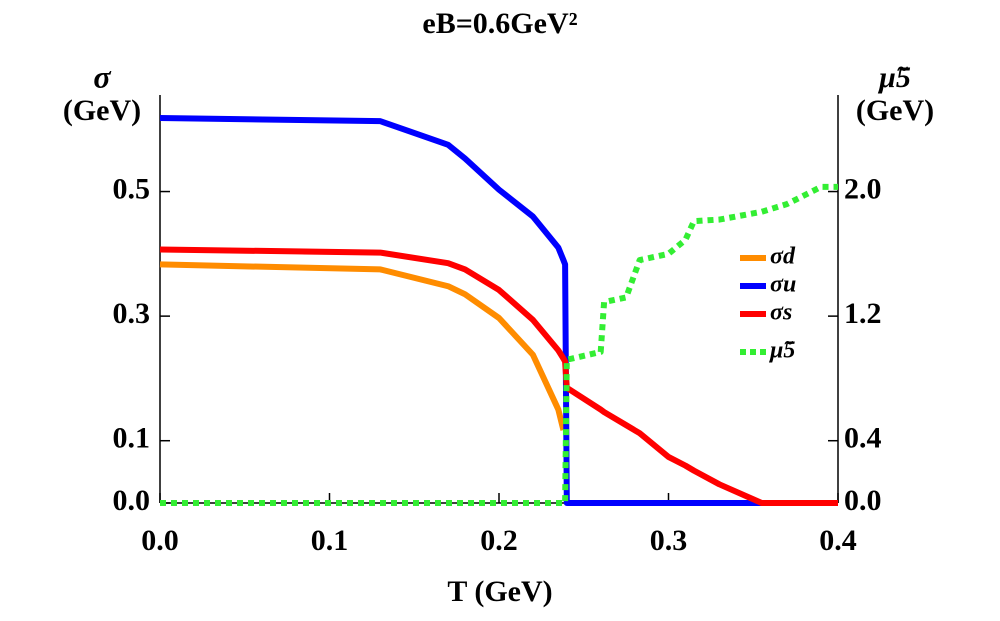 The height and width of the screenshot is (621, 1000). I want to click on y2-axis-label: (GeV), so click(895, 110).